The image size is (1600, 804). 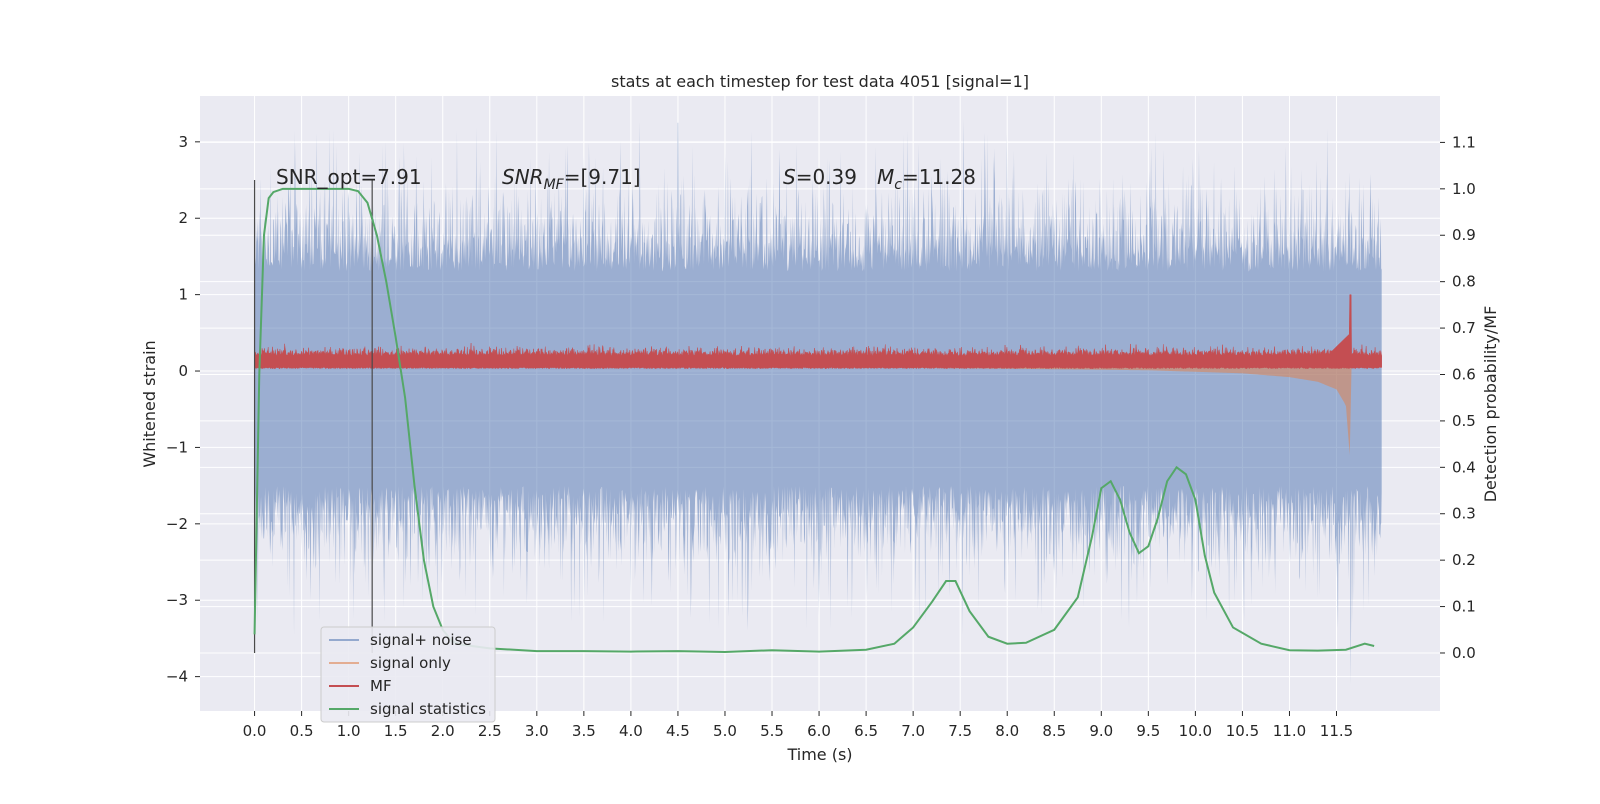 I want to click on y-tick-label-right: 0.6, so click(x=1464, y=374).